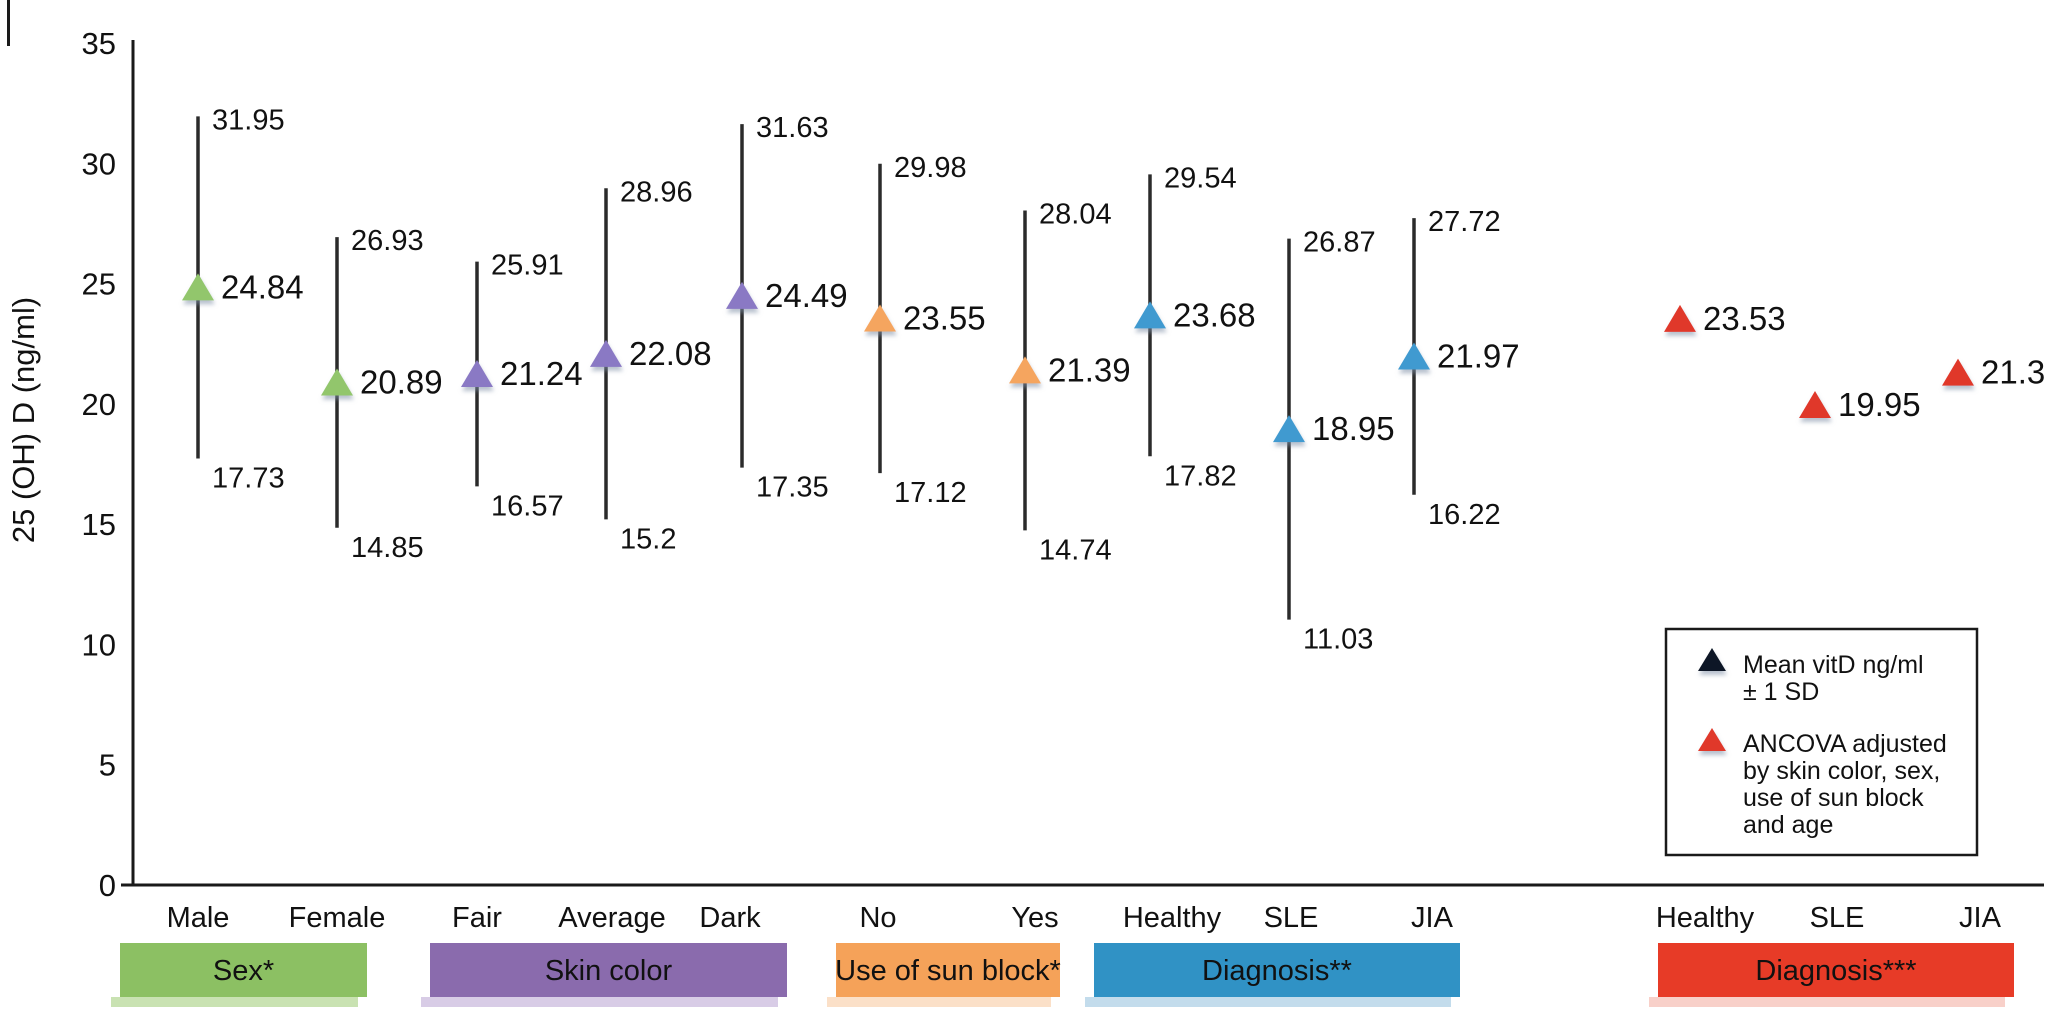  What do you see at coordinates (387, 241) in the screenshot?
I see `upper-sd-label-0-female: 26.93` at bounding box center [387, 241].